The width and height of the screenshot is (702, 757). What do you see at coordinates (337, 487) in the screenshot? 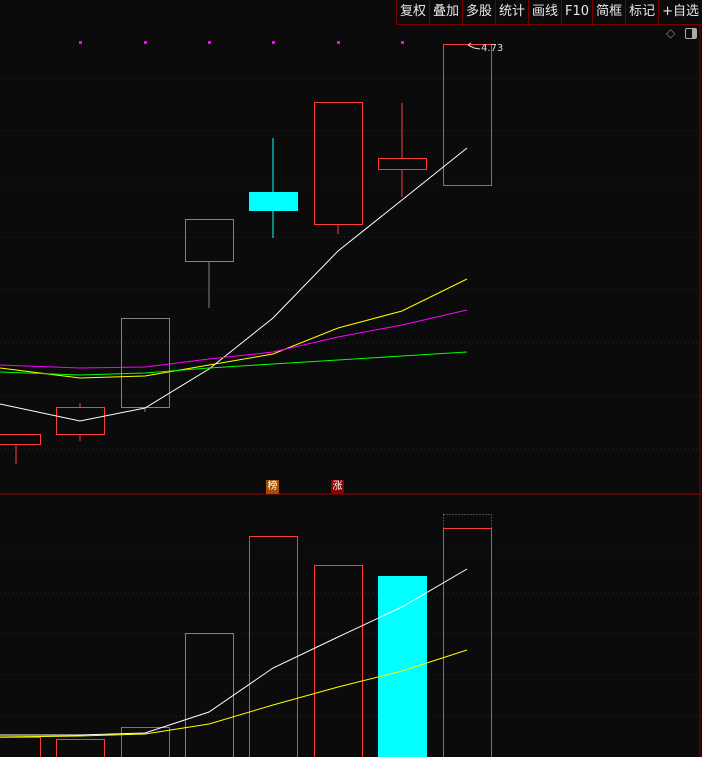
I see `limit-up-badge: 涨` at bounding box center [337, 487].